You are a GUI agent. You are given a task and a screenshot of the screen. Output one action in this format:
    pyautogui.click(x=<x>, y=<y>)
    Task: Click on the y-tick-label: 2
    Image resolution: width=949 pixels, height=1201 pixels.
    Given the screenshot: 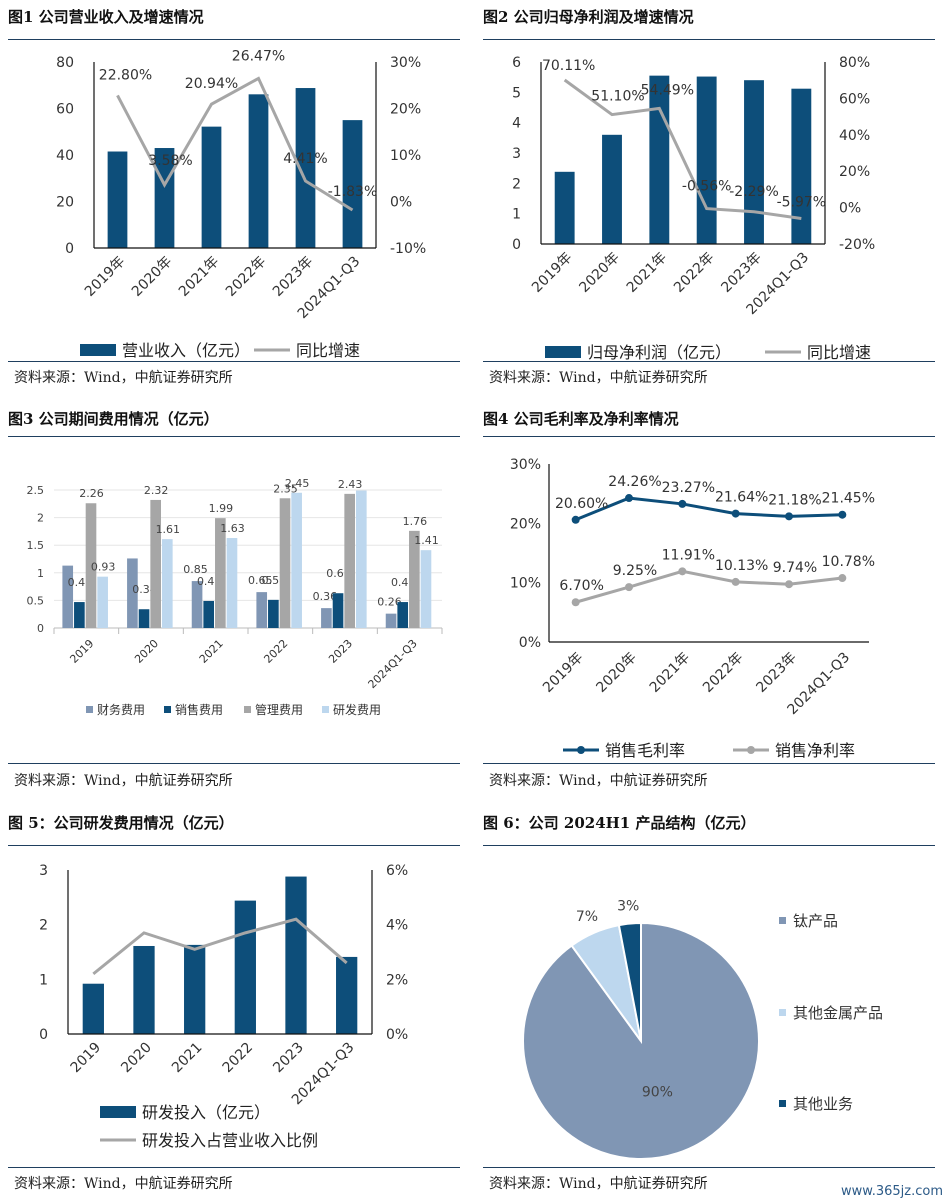 What is the action you would take?
    pyautogui.click(x=516, y=184)
    